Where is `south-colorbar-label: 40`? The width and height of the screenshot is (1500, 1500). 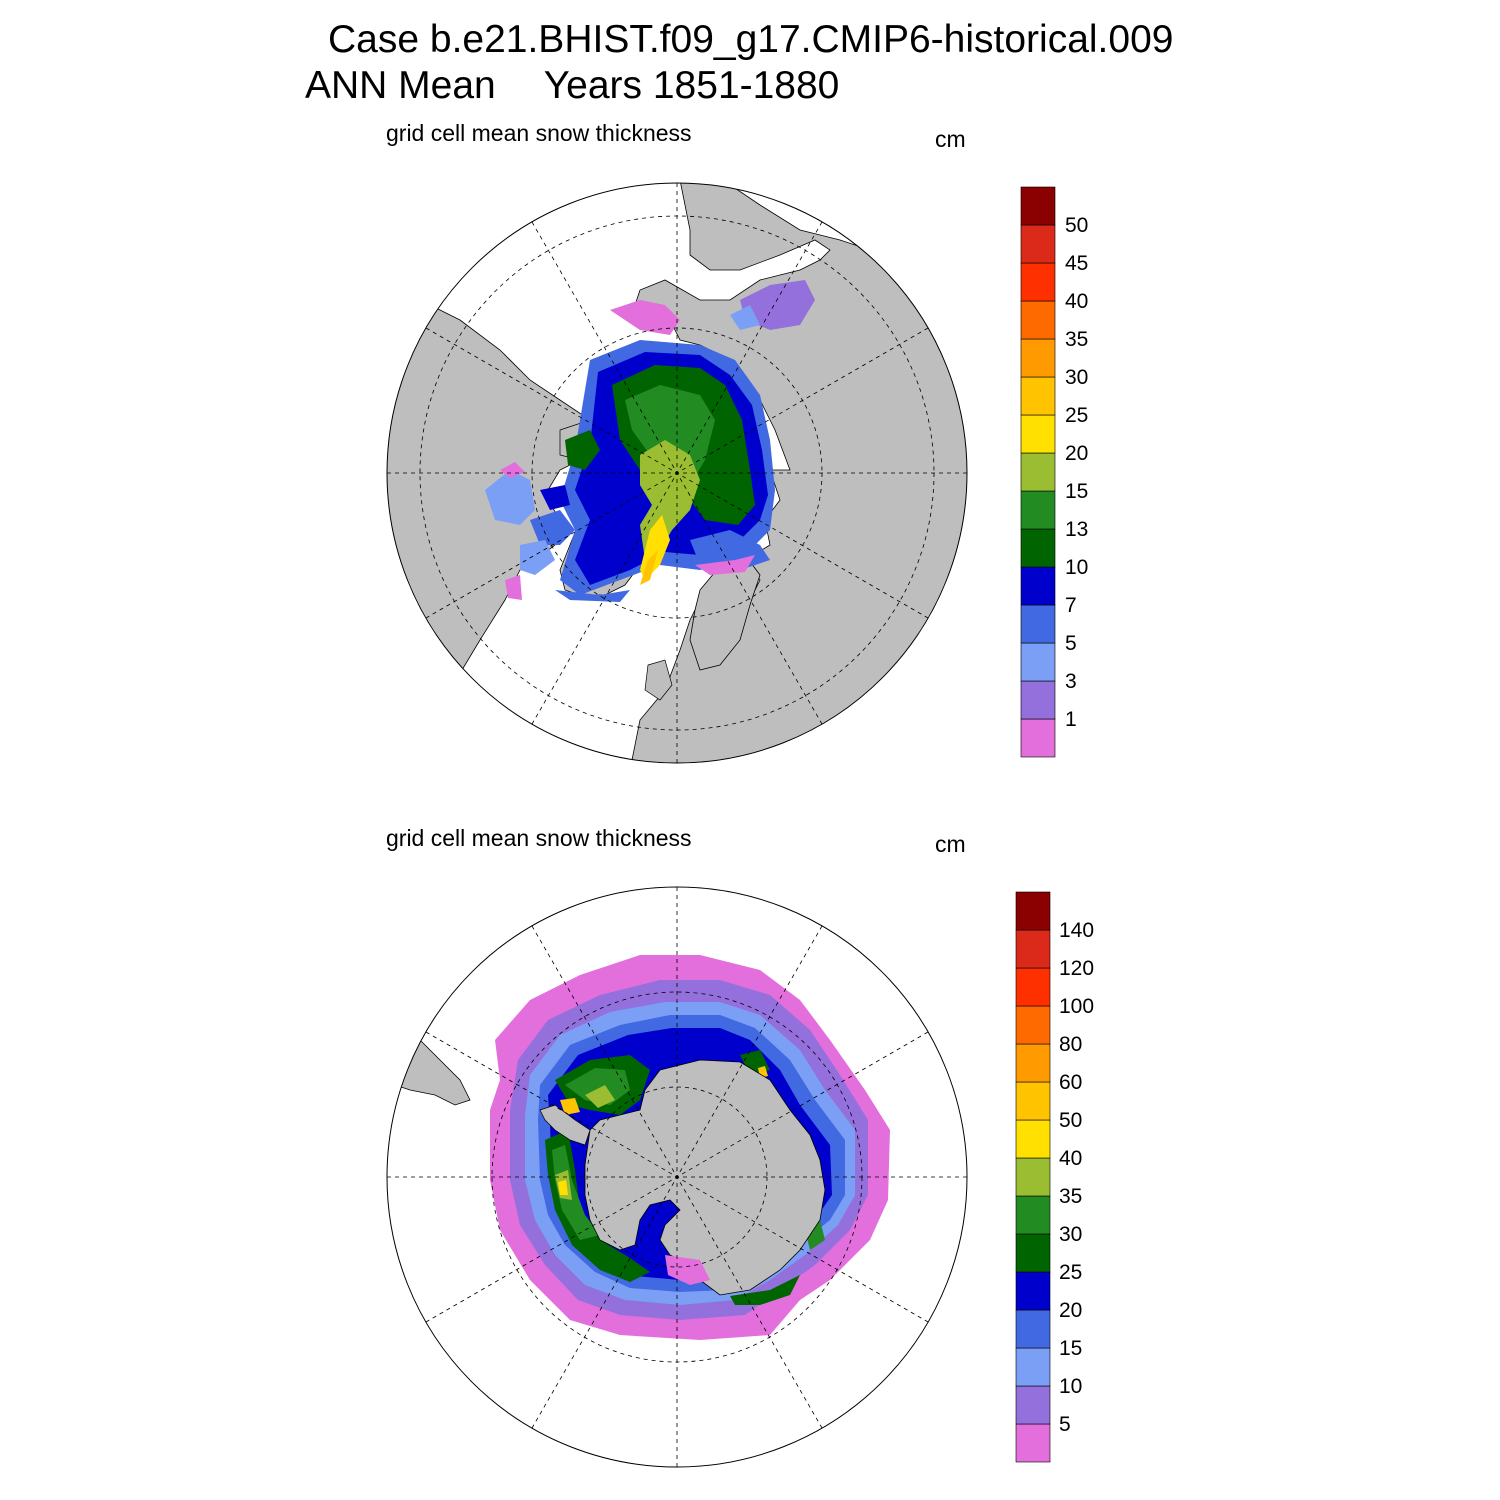
south-colorbar-label: 40 is located at coordinates (1070, 1158).